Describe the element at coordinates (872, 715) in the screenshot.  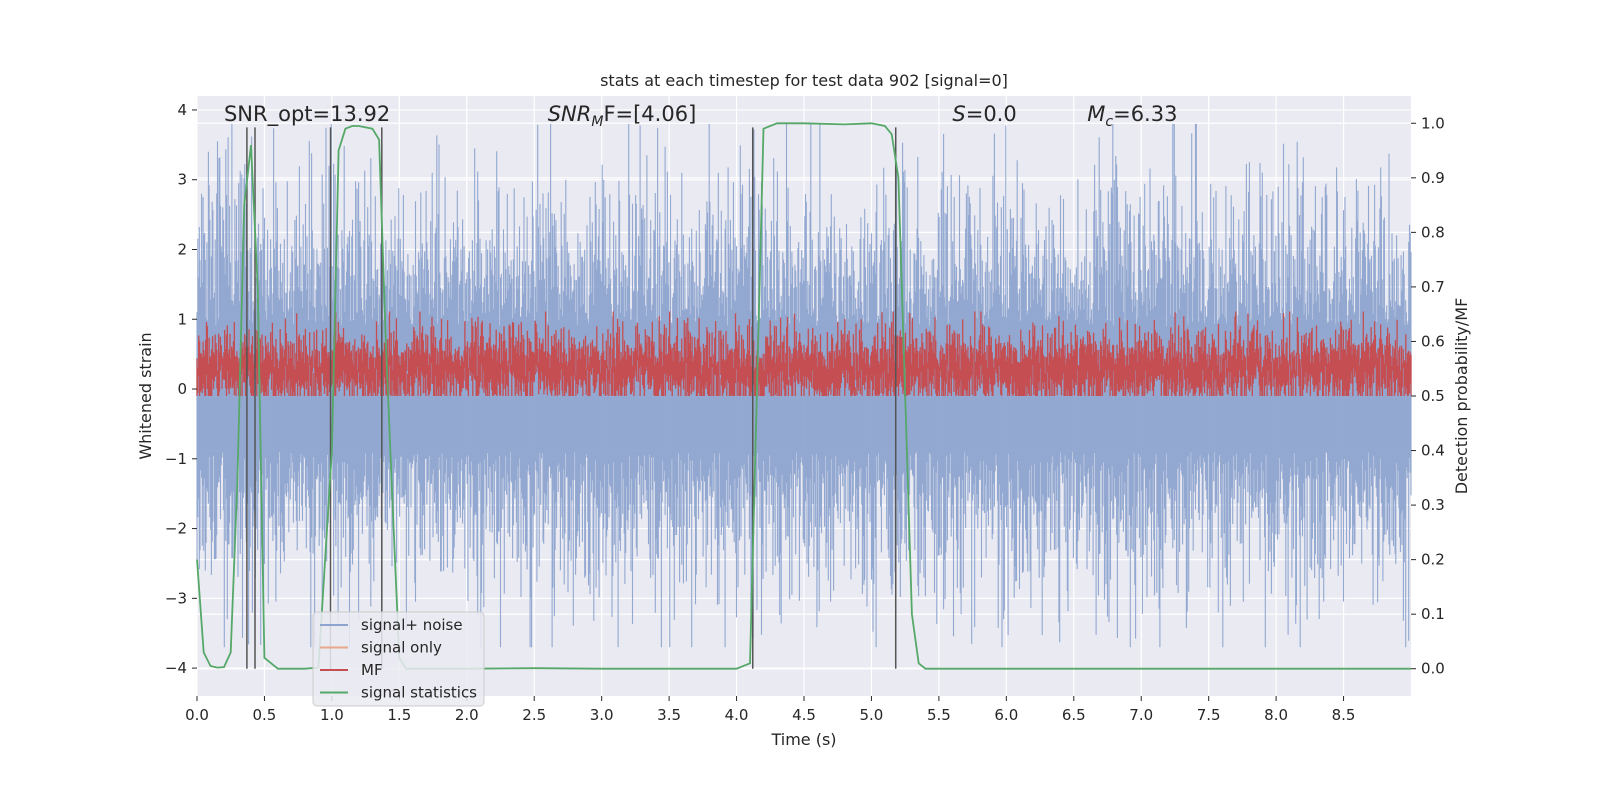
I see `x-tick-label: 5.0` at that location.